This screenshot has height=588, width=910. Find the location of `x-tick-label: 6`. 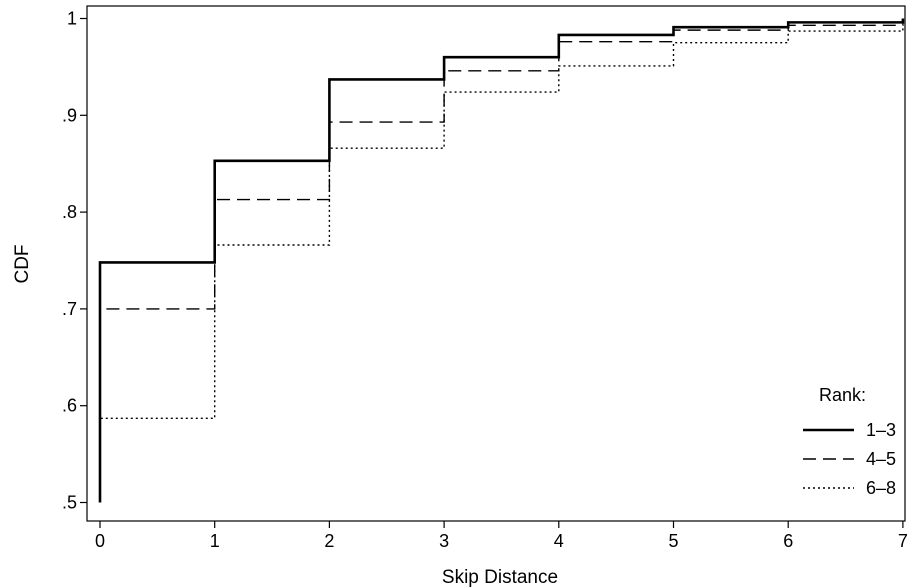

x-tick-label: 6 is located at coordinates (788, 541).